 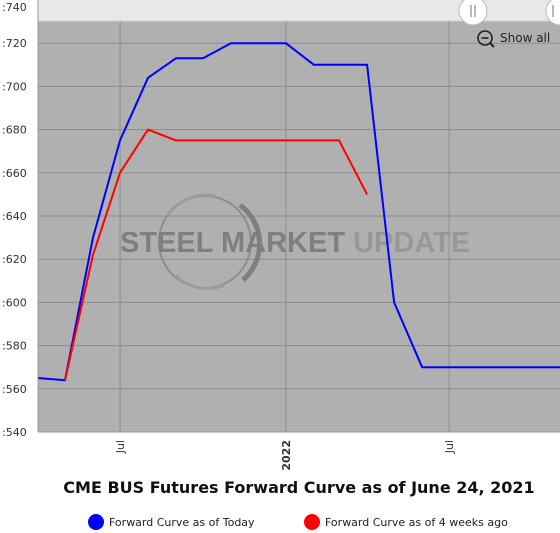 I want to click on legend-label-today: Forward Curve as of Today, so click(x=182, y=522).